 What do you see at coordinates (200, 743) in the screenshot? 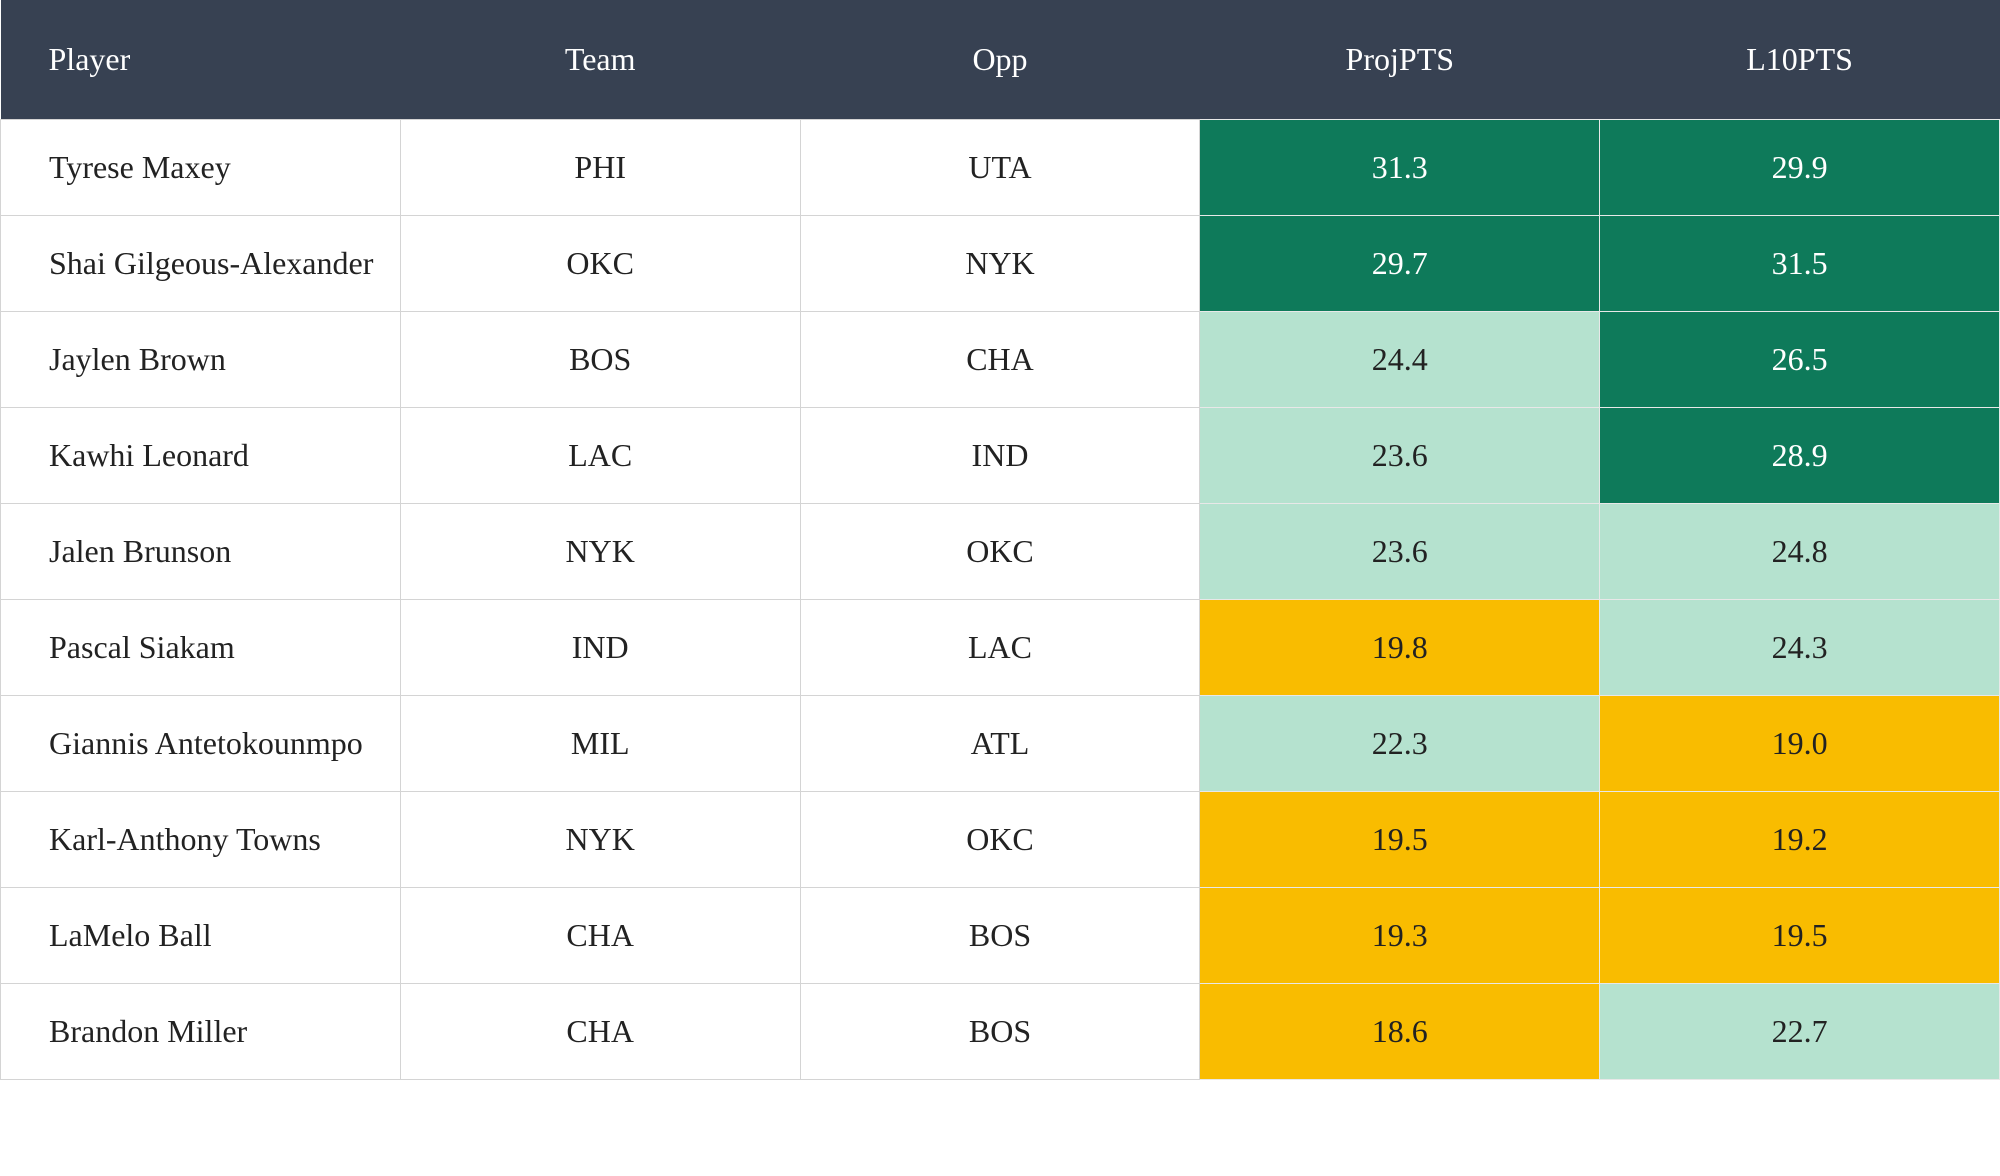
I see `table-cell: Giannis Antetokounmpo` at bounding box center [200, 743].